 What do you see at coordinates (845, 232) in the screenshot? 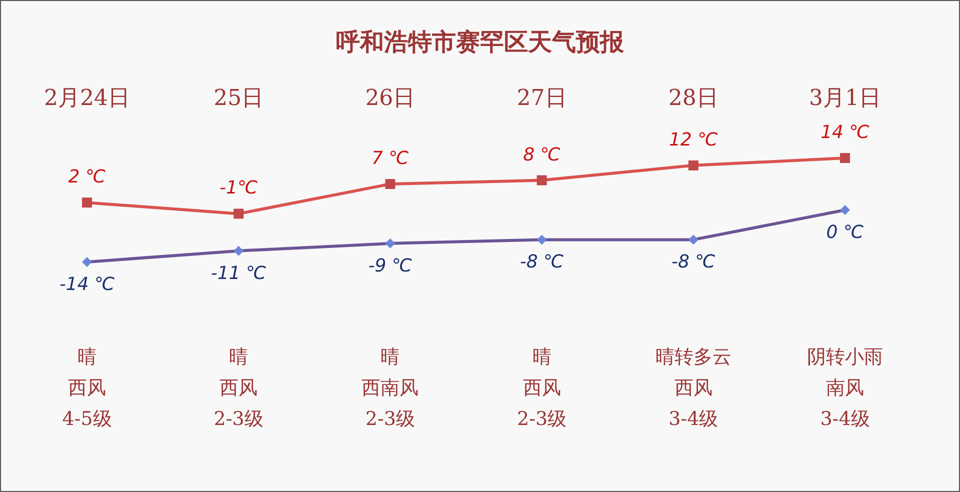
I see `data-label: 0 ℃` at bounding box center [845, 232].